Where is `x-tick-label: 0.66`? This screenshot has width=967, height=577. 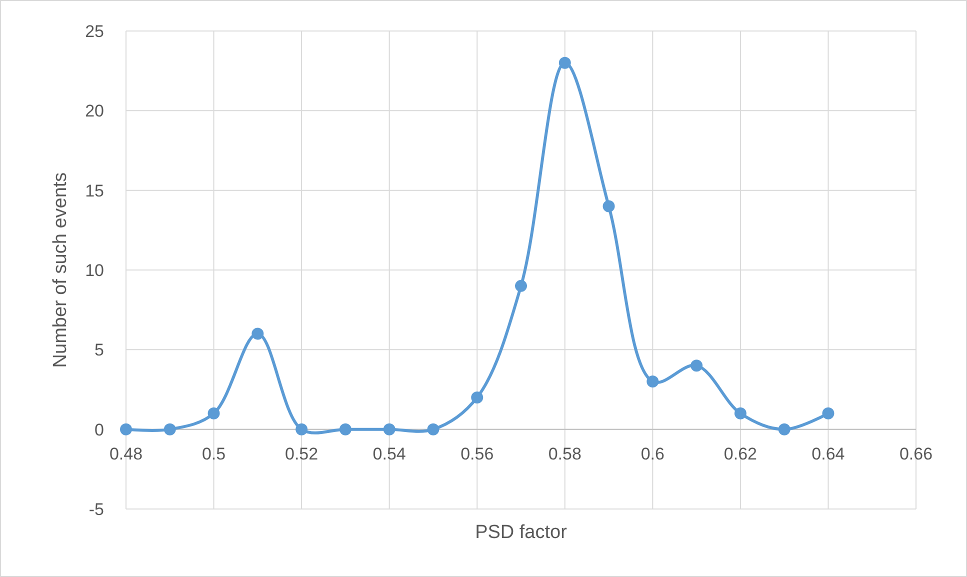
x-tick-label: 0.66 is located at coordinates (916, 454).